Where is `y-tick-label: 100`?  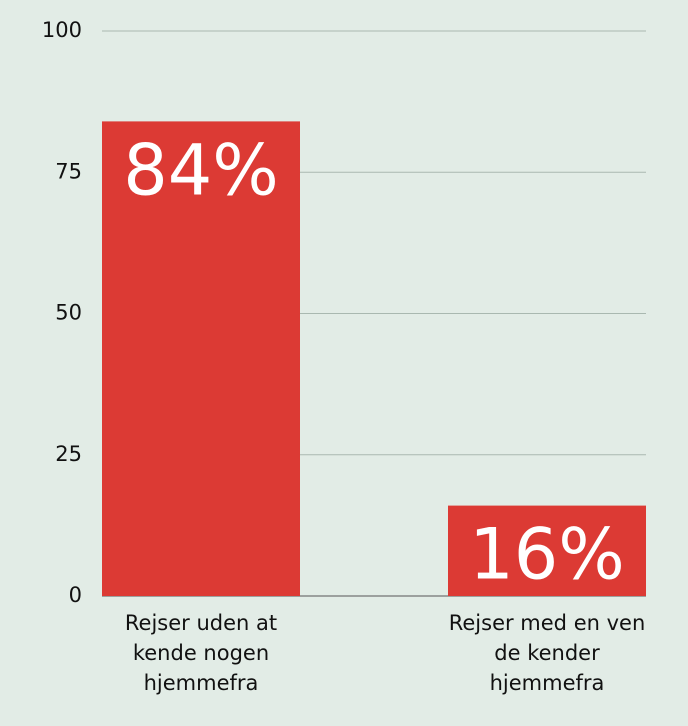
y-tick-label: 100 is located at coordinates (62, 30).